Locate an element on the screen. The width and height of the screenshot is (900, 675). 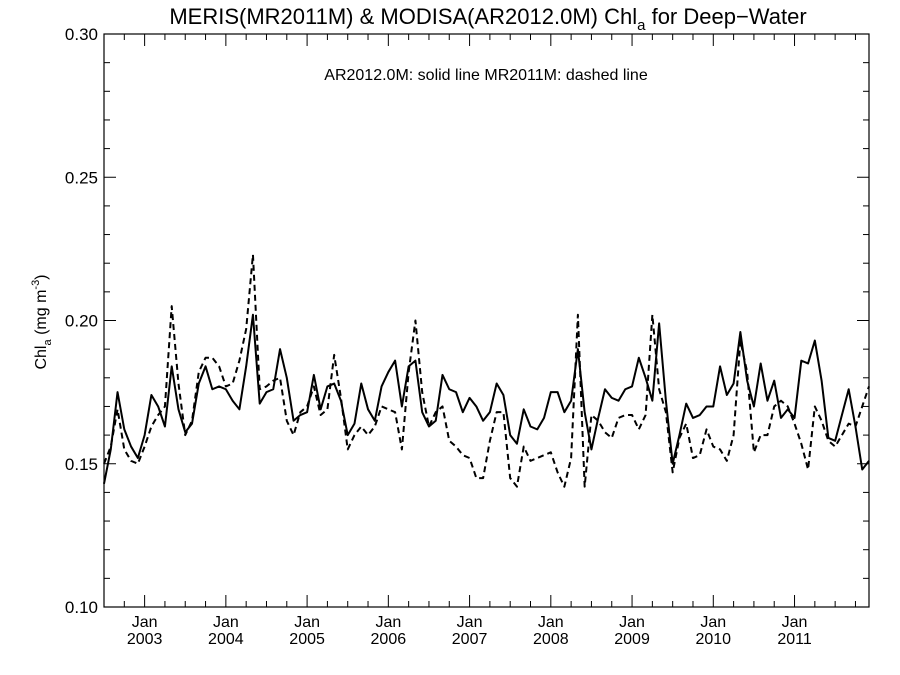
x-tick-year-label: 2007 is located at coordinates (470, 639).